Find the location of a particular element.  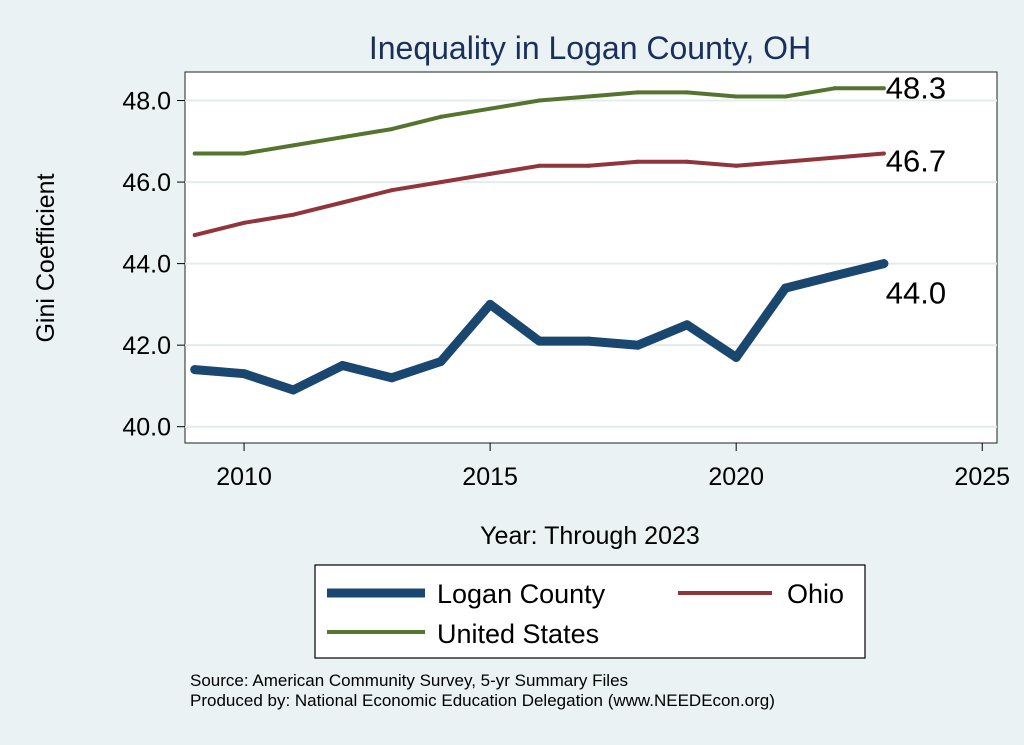

end-label-united-states: 48.3 is located at coordinates (916, 87).